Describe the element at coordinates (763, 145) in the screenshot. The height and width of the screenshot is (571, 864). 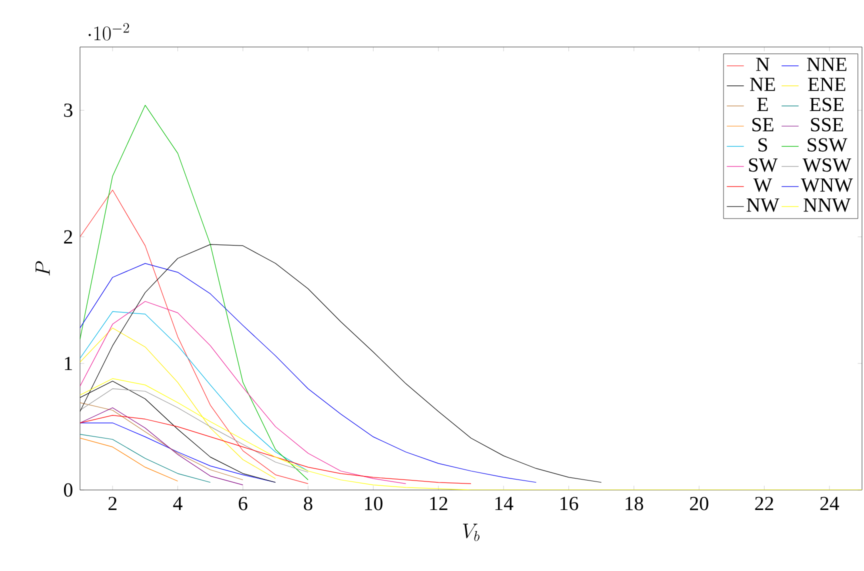
I see `legend-label: S` at that location.